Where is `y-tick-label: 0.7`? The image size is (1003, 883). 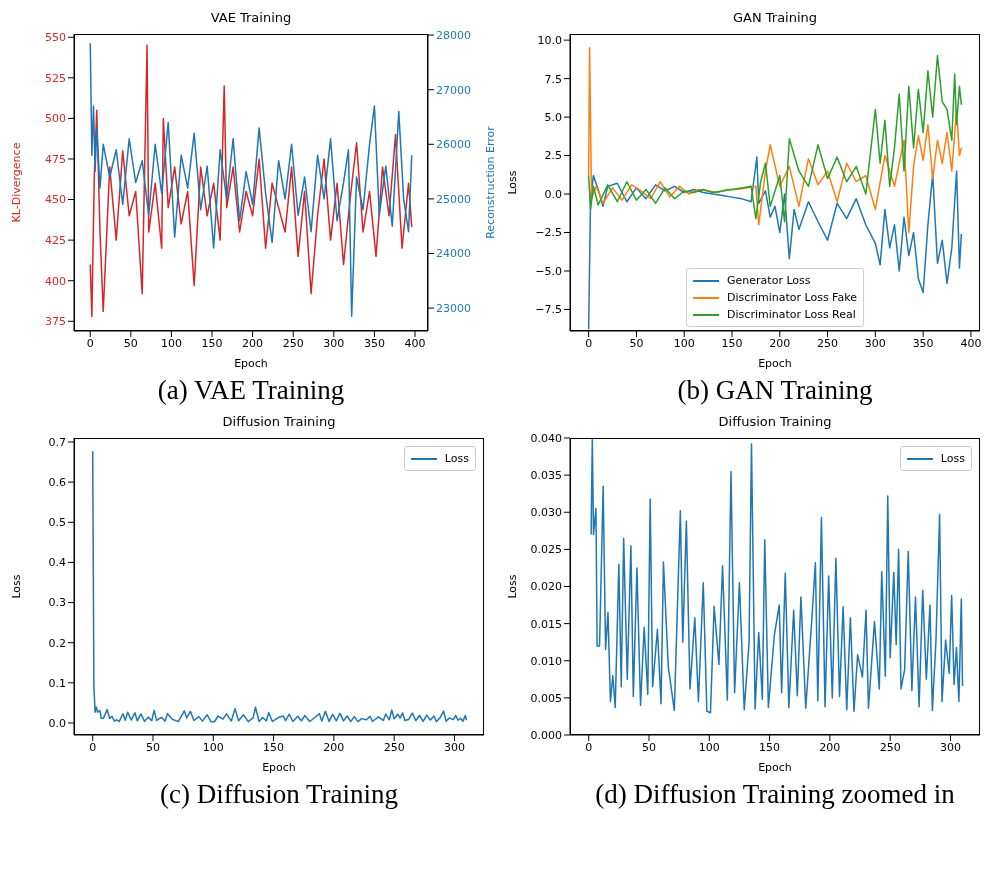
y-tick-label: 0.7 is located at coordinates (57, 442).